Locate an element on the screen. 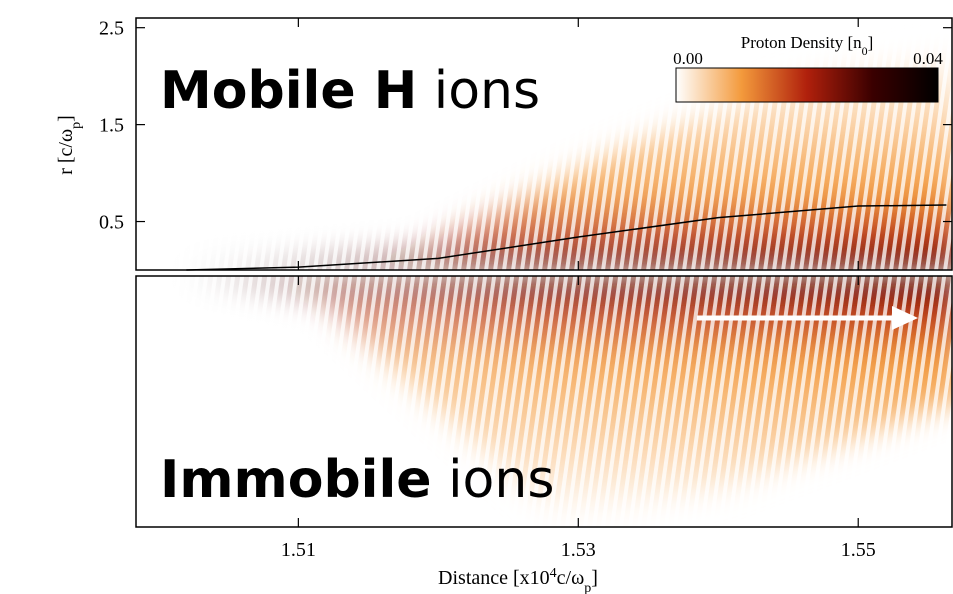 This screenshot has height=594, width=953. colorbar-label: Proton Density [n0] is located at coordinates (807, 45).